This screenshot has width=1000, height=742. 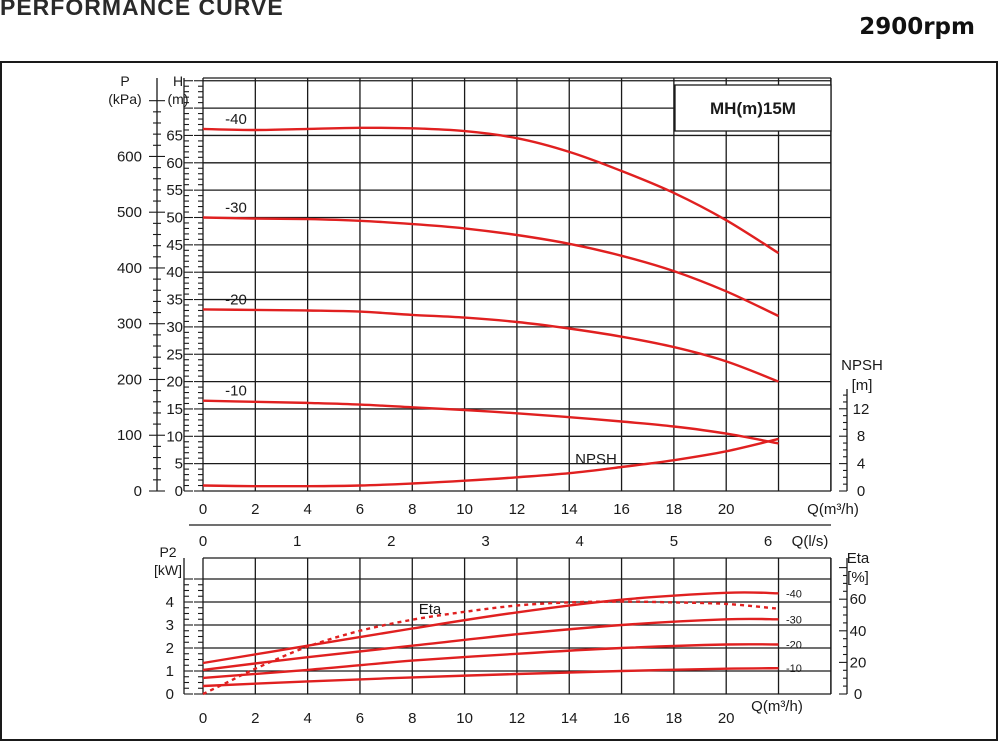 I want to click on eta-tick-label: 40, so click(x=858, y=631).